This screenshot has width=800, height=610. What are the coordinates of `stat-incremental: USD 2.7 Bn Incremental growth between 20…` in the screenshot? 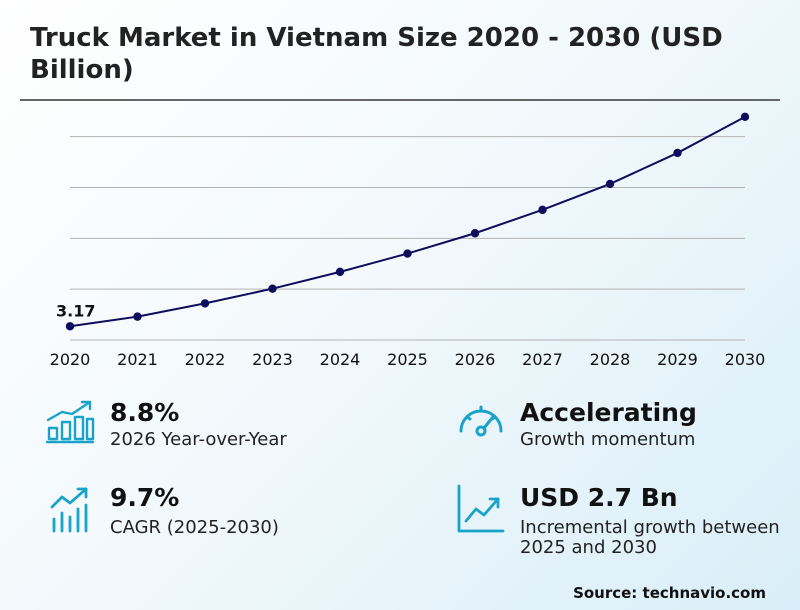 It's located at (621, 523).